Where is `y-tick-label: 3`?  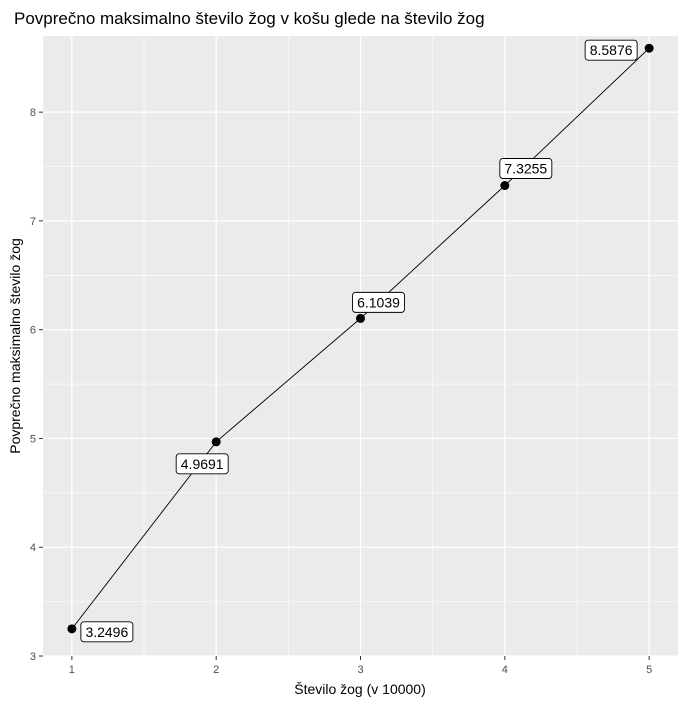 y-tick-label: 3 is located at coordinates (33, 657).